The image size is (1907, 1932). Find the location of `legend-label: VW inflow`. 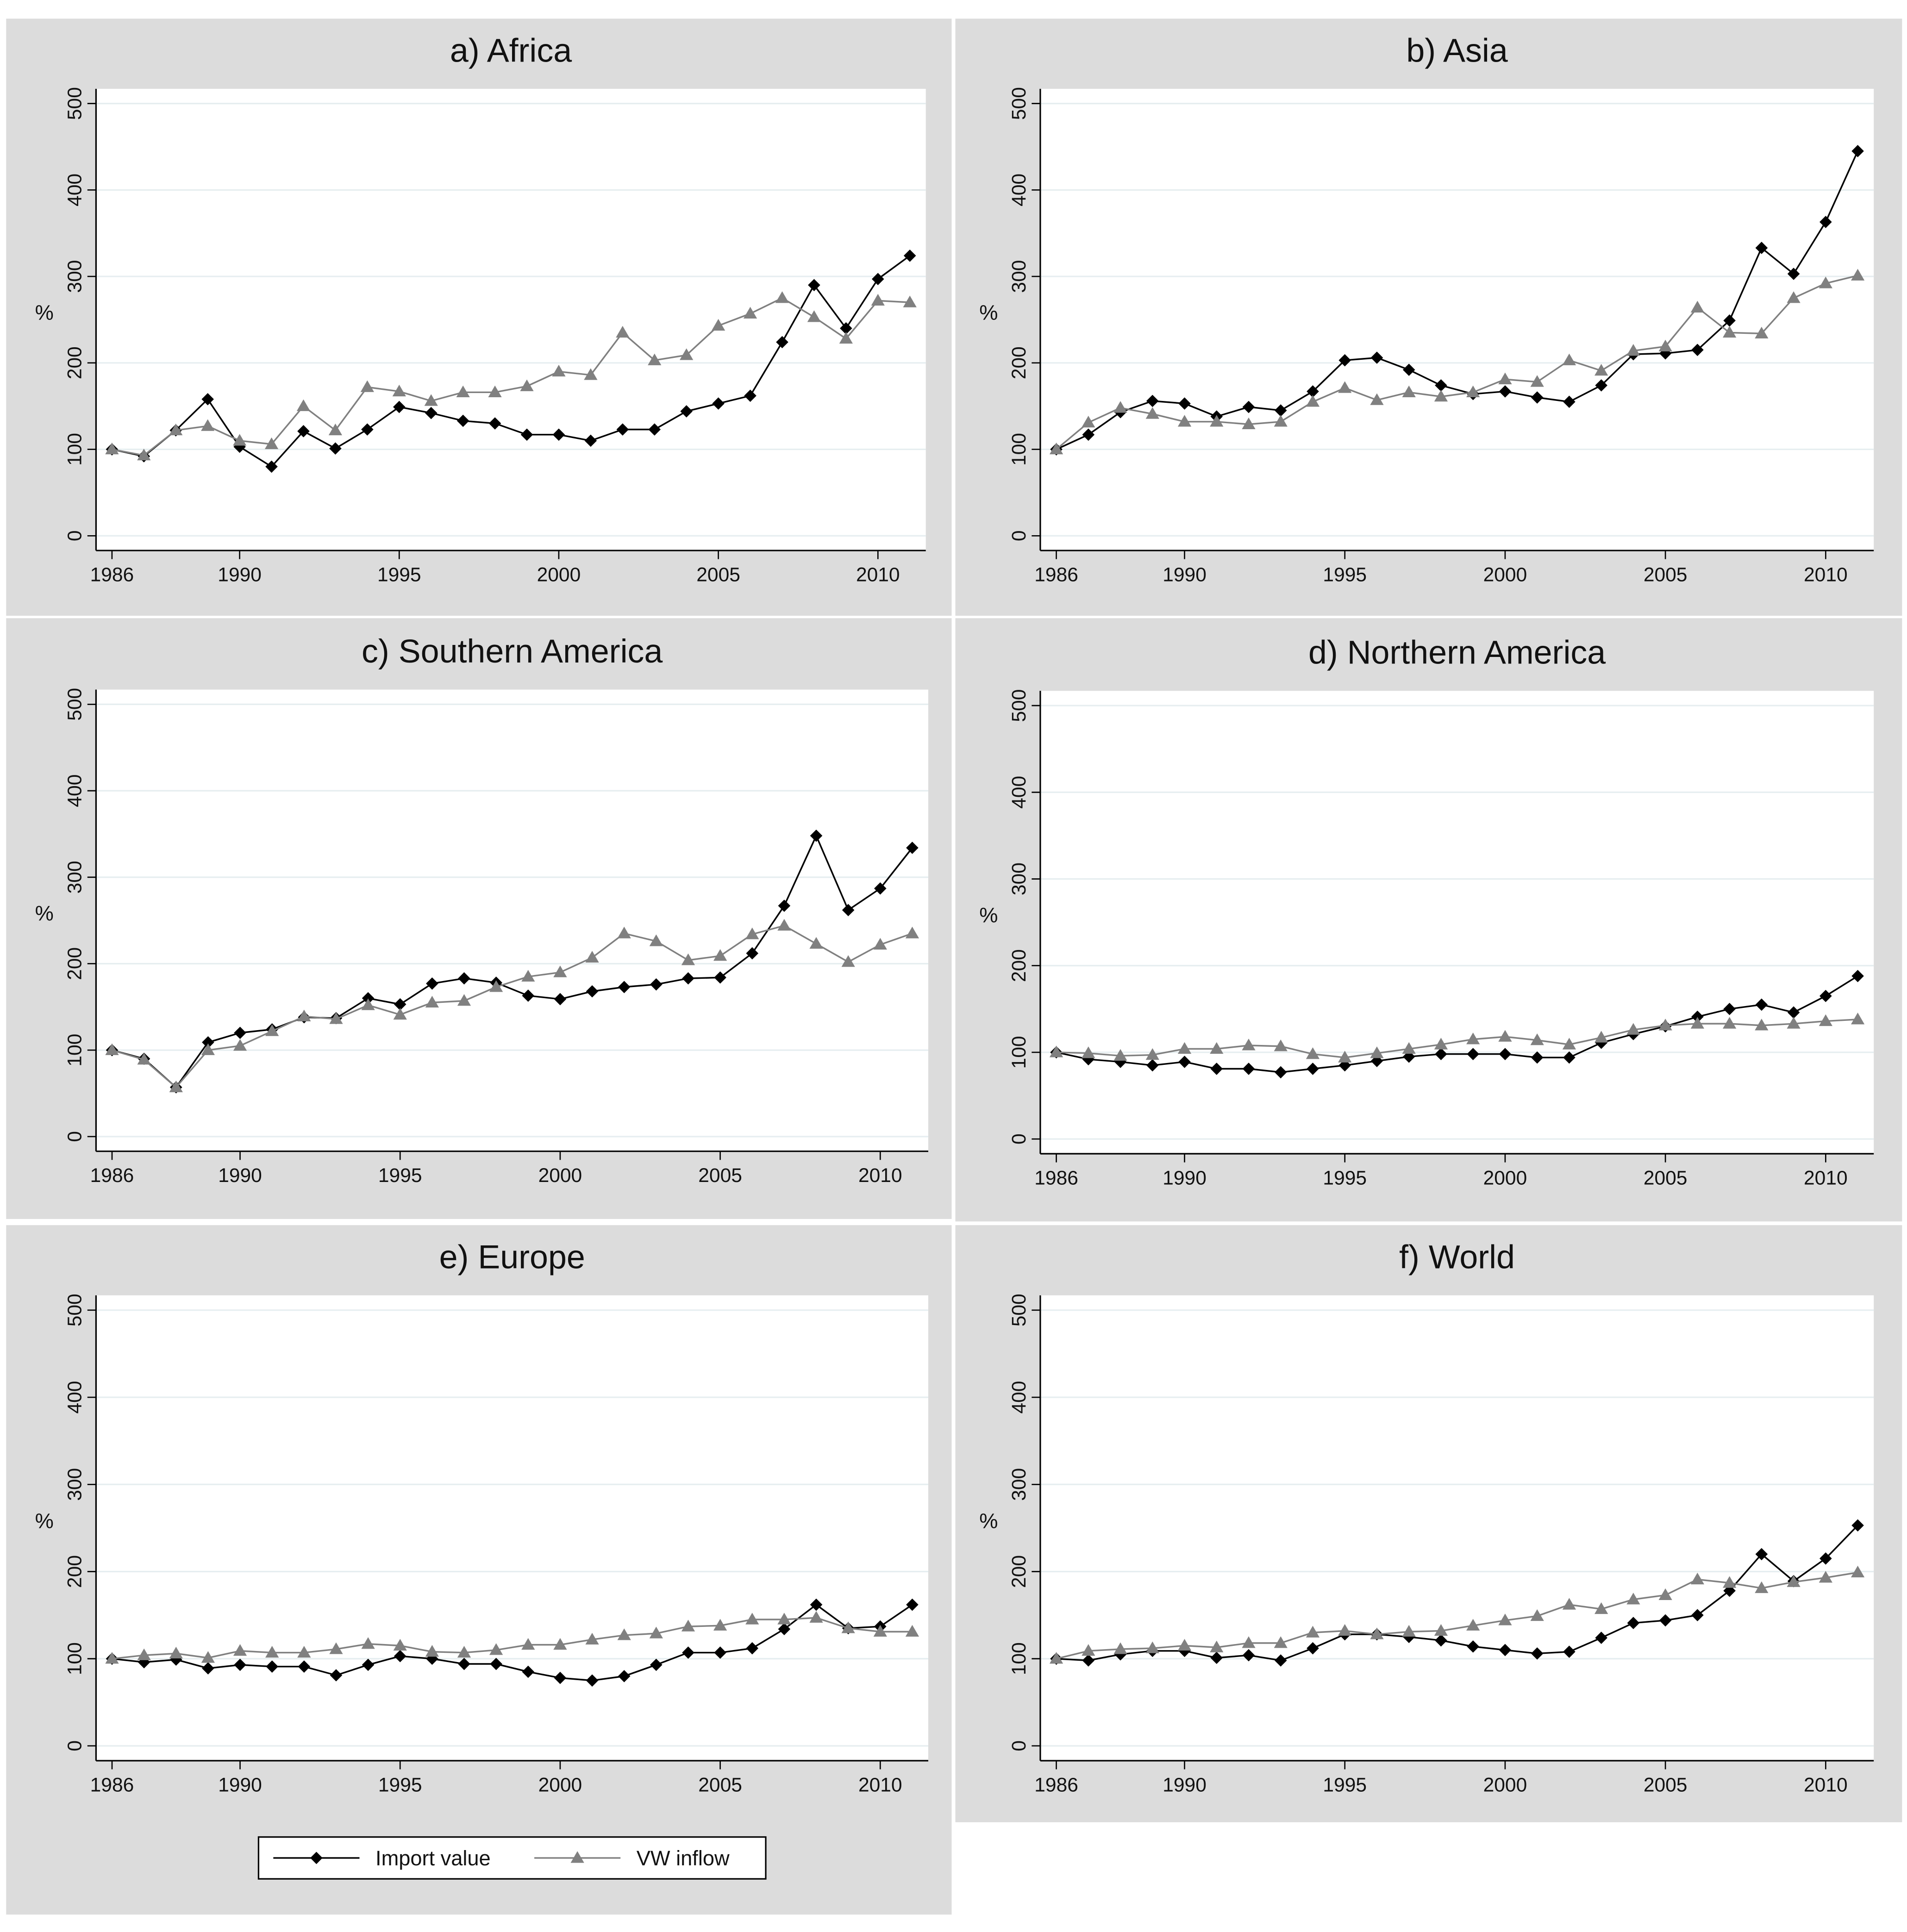

legend-label: VW inflow is located at coordinates (683, 1858).